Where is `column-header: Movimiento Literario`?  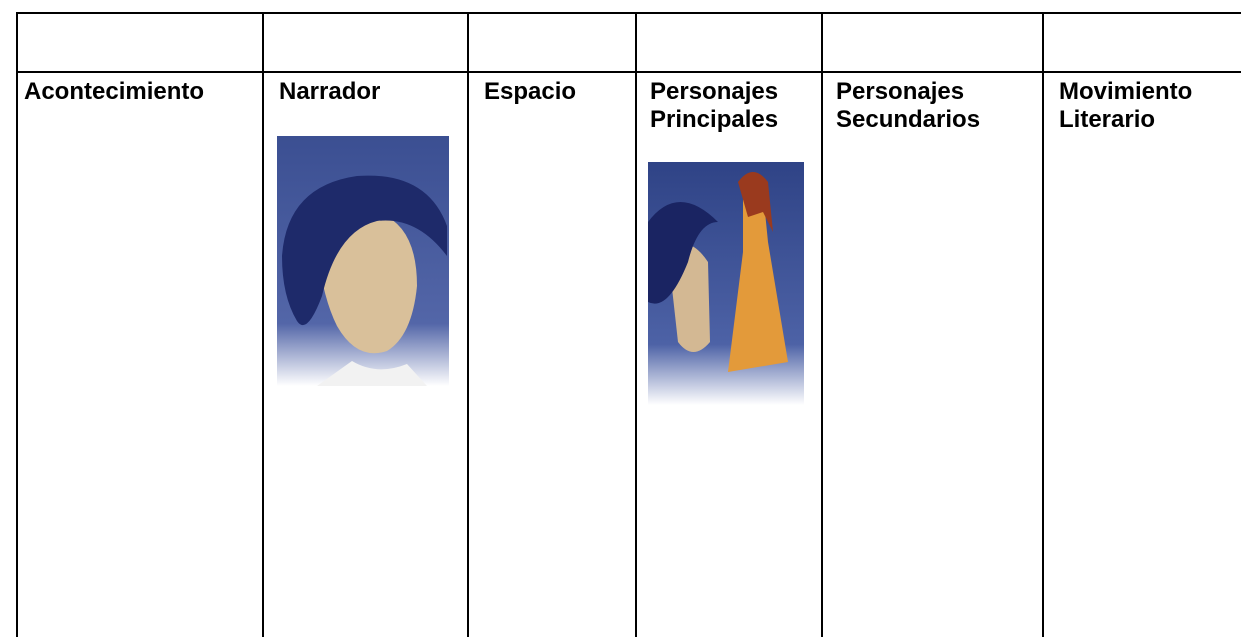 column-header: Movimiento Literario is located at coordinates (1126, 105).